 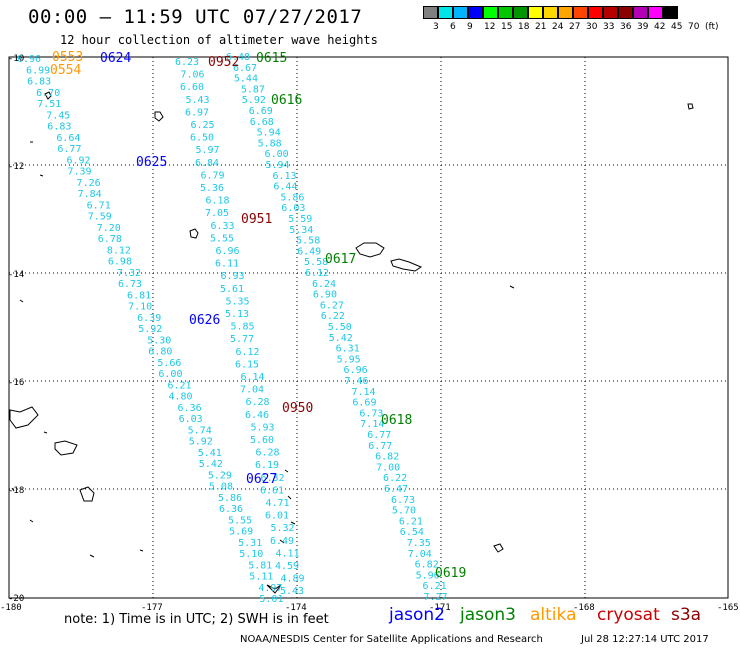 I want to click on wave-height-value: 5.29, so click(x=220, y=475).